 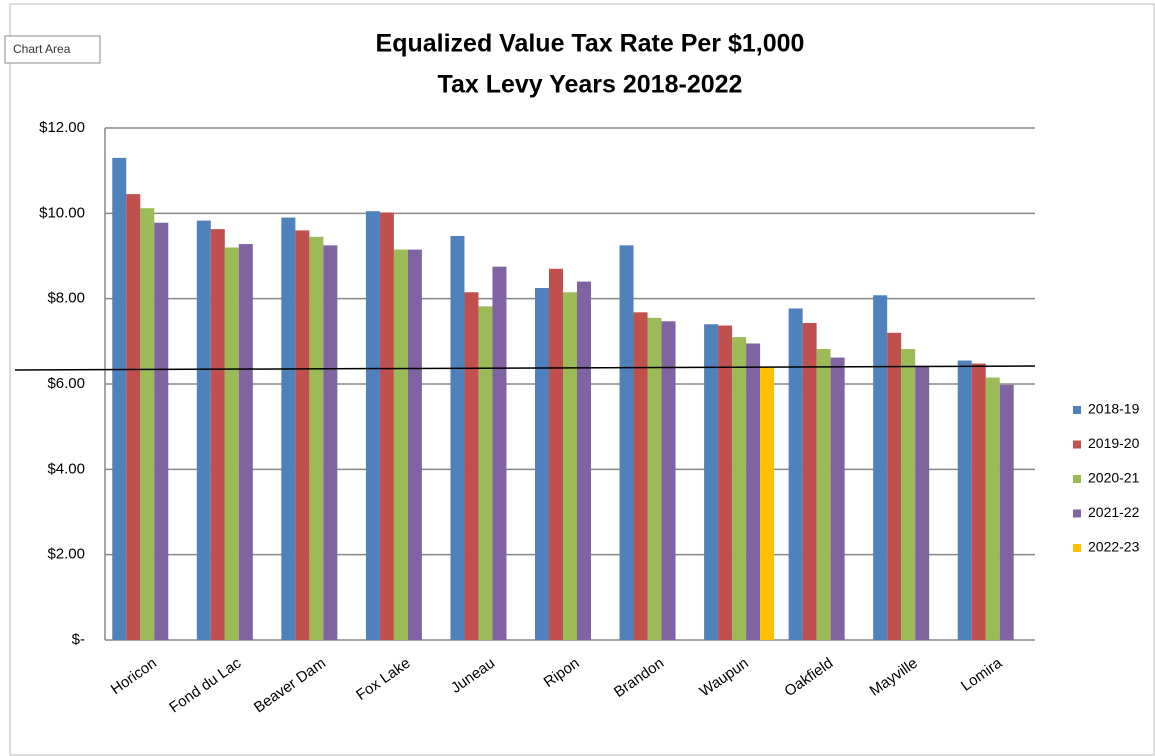 What do you see at coordinates (525, 368) in the screenshot?
I see `reference-line` at bounding box center [525, 368].